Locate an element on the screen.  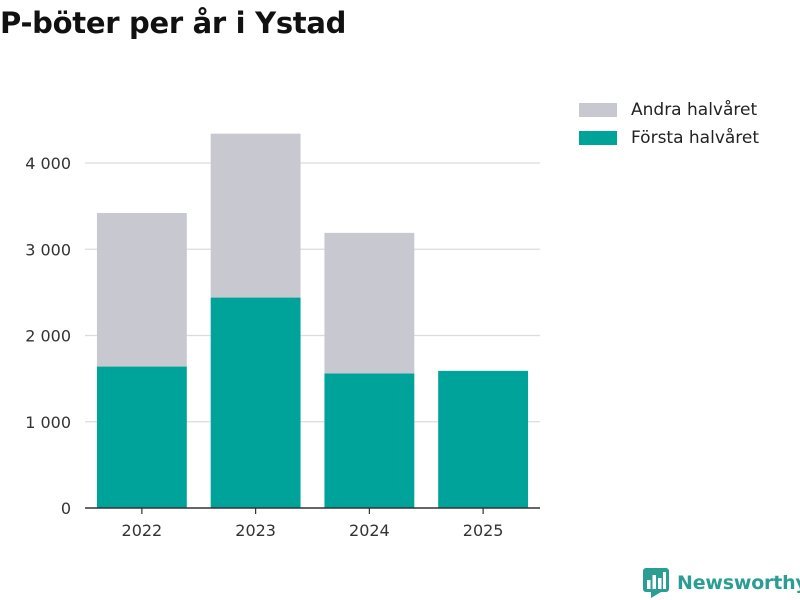
legend-label-forsta: Första halvåret is located at coordinates (695, 138).